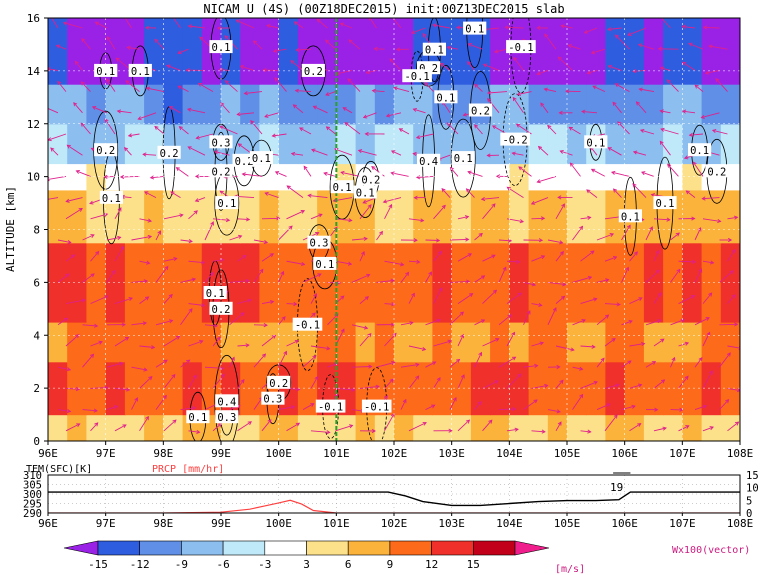 This screenshot has height=575, width=767. I want to click on x-tick-label: 99E, so click(221, 523).